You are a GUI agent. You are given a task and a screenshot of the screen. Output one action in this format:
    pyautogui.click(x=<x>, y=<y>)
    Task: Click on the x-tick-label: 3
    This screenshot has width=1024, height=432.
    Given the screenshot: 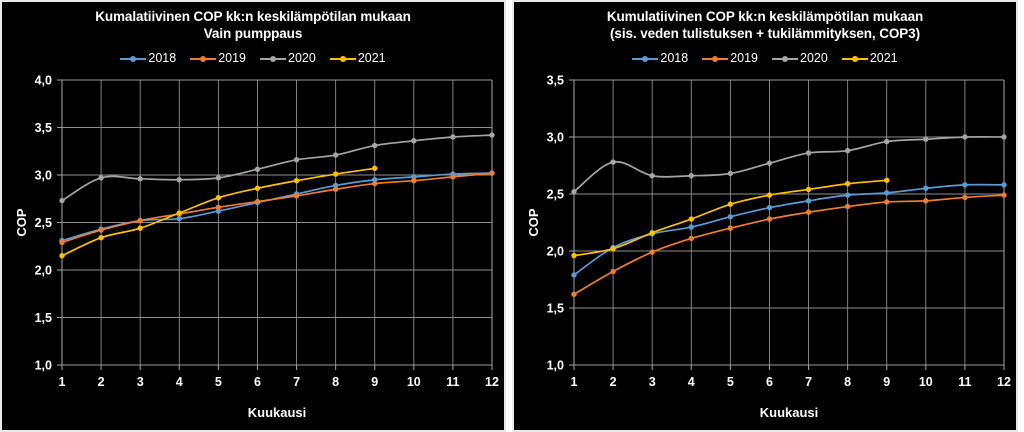 What is the action you would take?
    pyautogui.click(x=652, y=382)
    